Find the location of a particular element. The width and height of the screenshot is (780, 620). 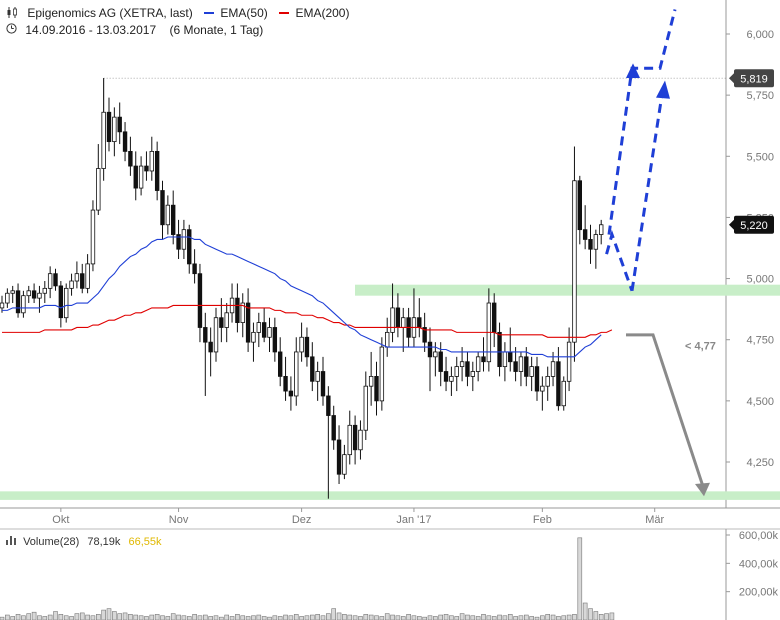

time-tick-label: Jan '17 is located at coordinates (413, 520).